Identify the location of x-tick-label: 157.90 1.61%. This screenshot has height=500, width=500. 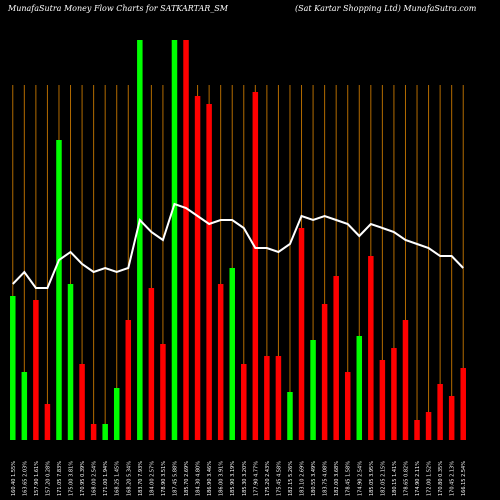
(37, 478).